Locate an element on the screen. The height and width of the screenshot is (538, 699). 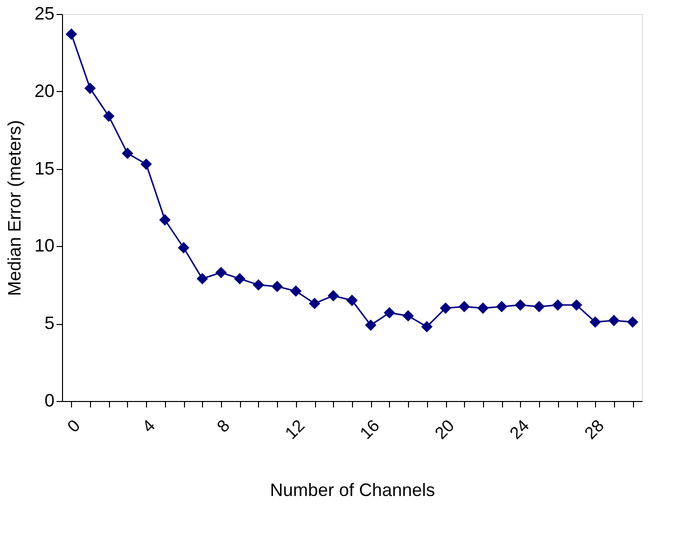
y-tick-label: 10 is located at coordinates (44, 246).